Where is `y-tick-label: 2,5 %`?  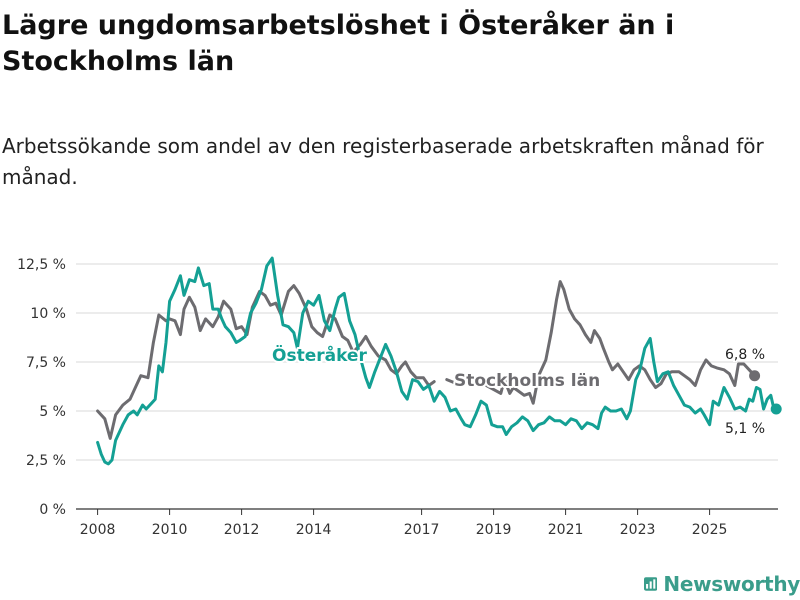
y-tick-label: 2,5 % is located at coordinates (46, 461).